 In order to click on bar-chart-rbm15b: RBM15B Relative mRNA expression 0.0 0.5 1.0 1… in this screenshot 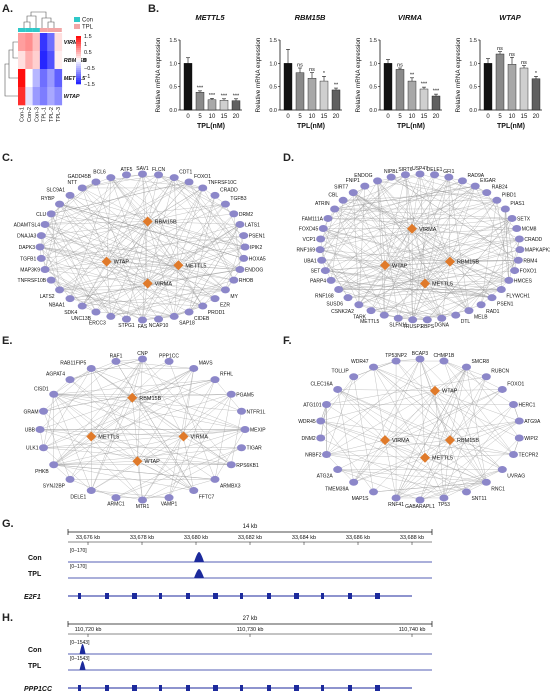, I will do `click(298, 71)`.